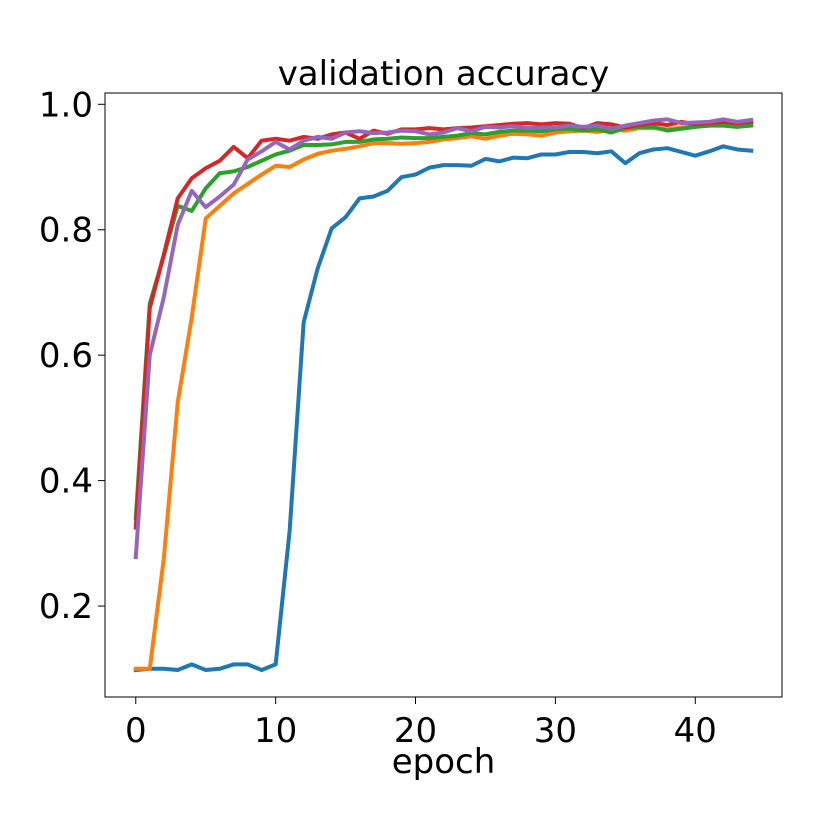 Image resolution: width=815 pixels, height=840 pixels. What do you see at coordinates (66, 105) in the screenshot?
I see `y-tick-label: 1.0` at bounding box center [66, 105].